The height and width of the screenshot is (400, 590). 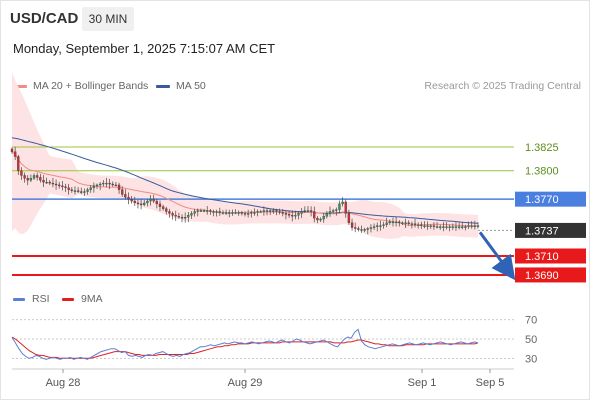 What do you see at coordinates (497, 256) in the screenshot?
I see `forecast` at bounding box center [497, 256].